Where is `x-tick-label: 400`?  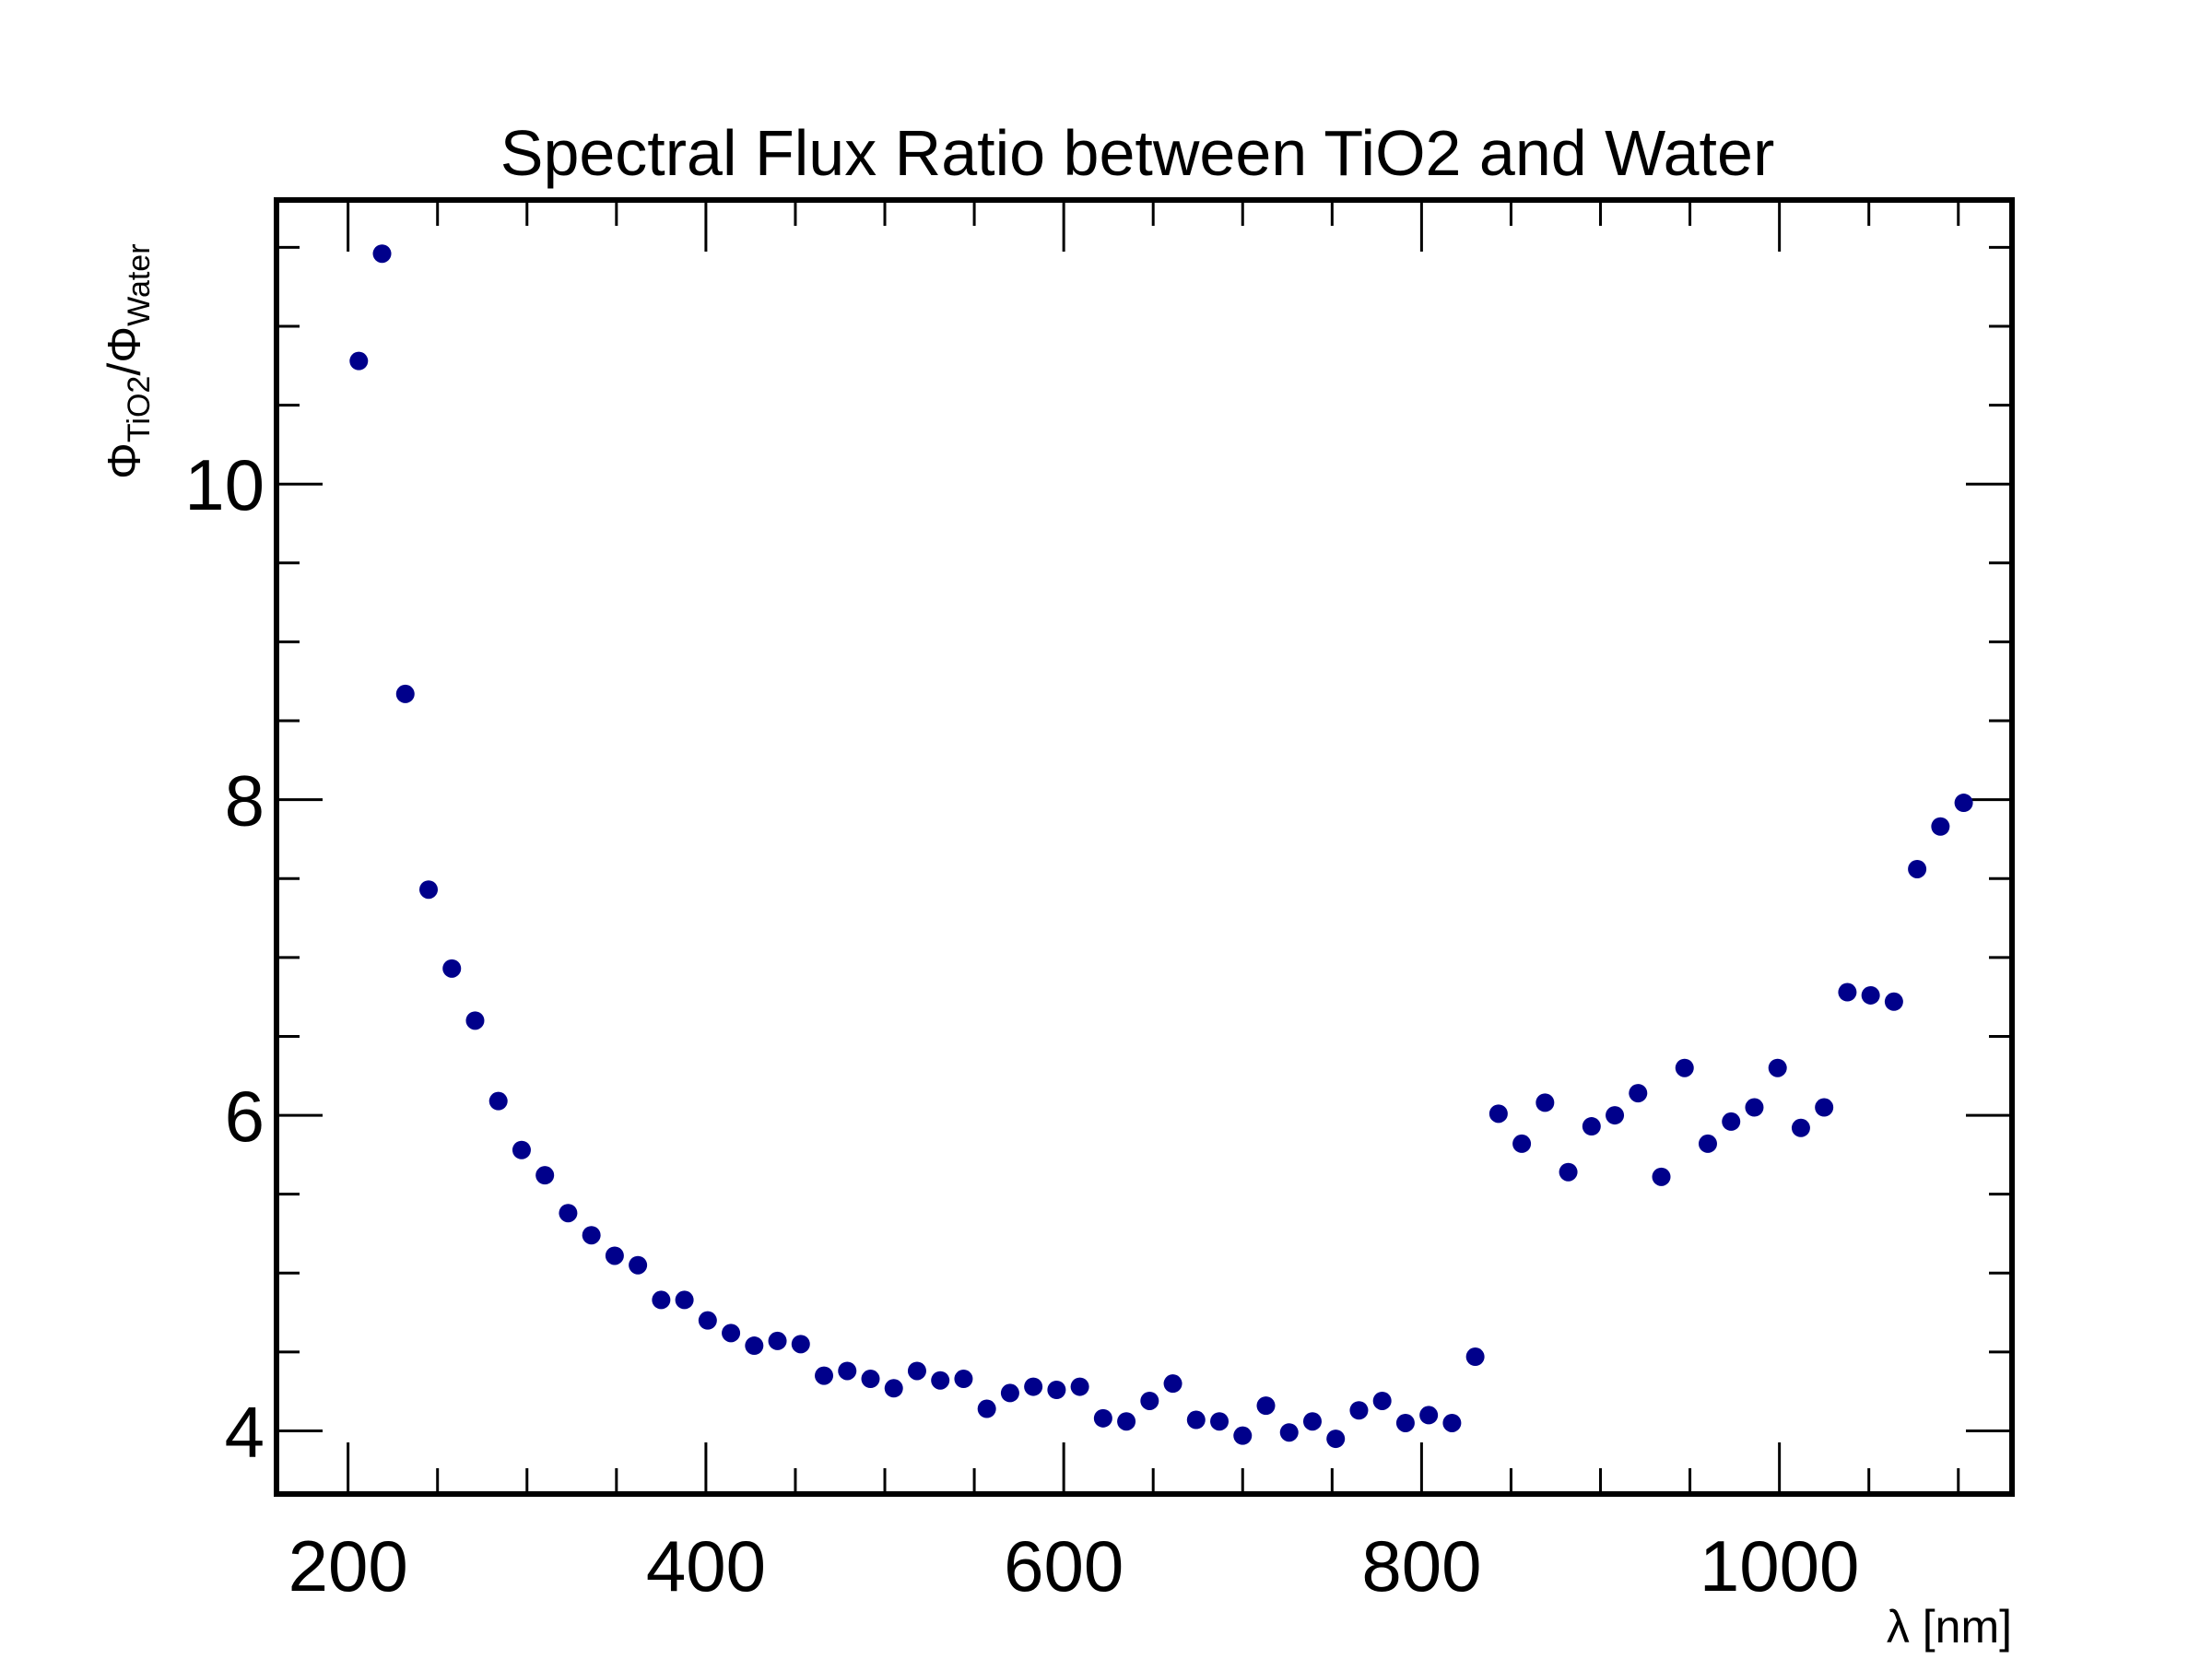
x-tick-label: 400 is located at coordinates (706, 1565).